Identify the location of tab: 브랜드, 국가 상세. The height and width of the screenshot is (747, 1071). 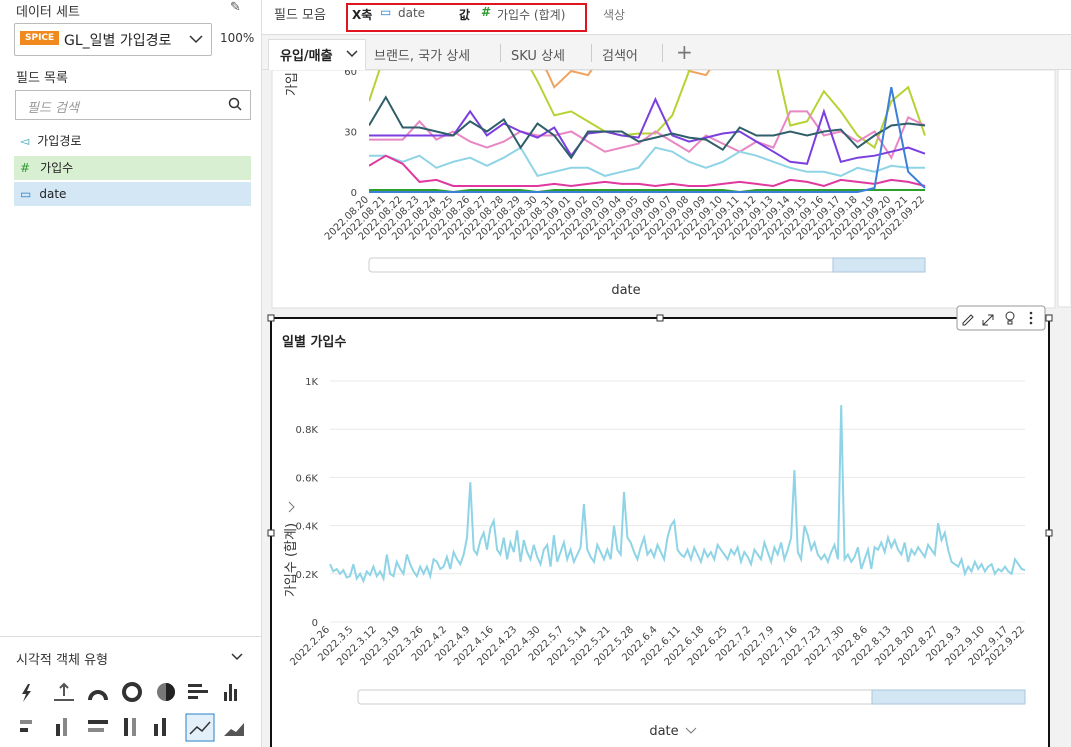
(422, 56).